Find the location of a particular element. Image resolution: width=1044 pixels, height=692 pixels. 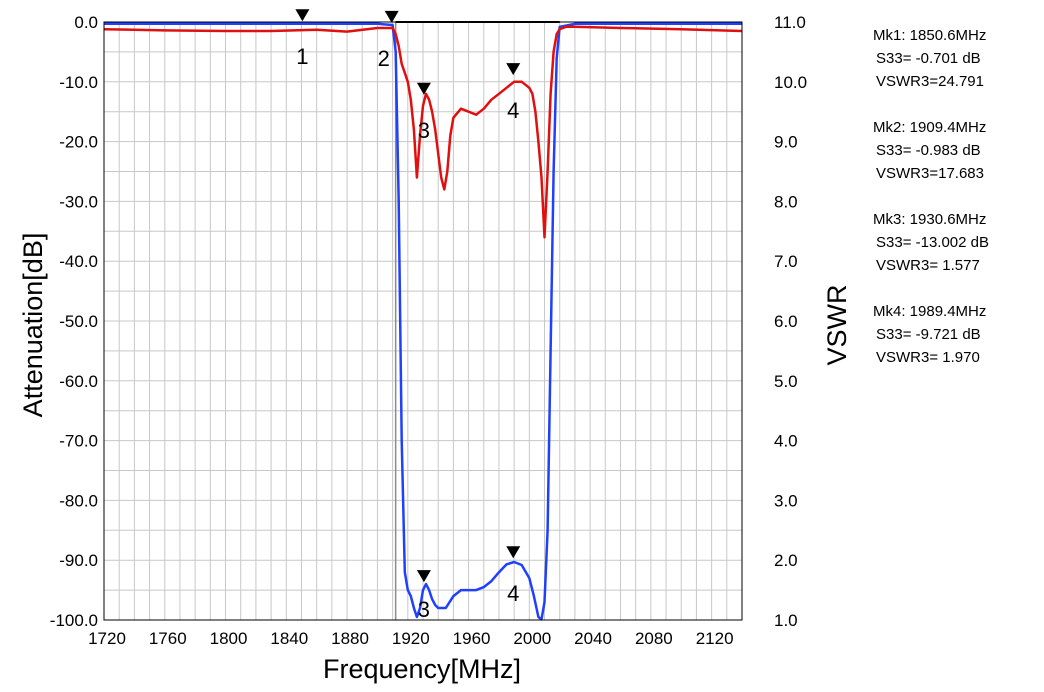

marker-label: 1 is located at coordinates (302, 56).